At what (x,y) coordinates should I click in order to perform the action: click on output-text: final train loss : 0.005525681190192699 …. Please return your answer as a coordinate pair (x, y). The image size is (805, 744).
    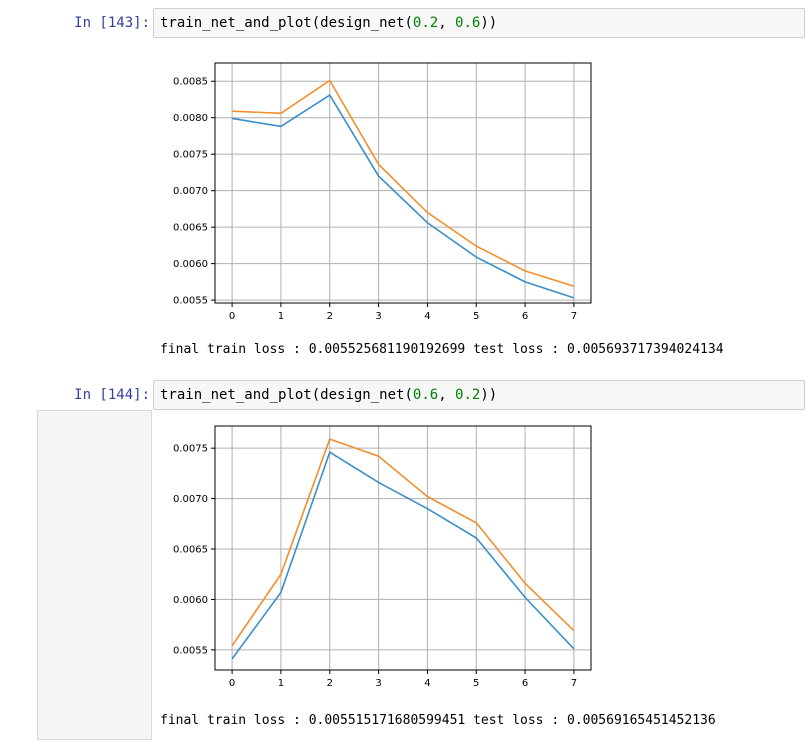
    Looking at the image, I should click on (442, 349).